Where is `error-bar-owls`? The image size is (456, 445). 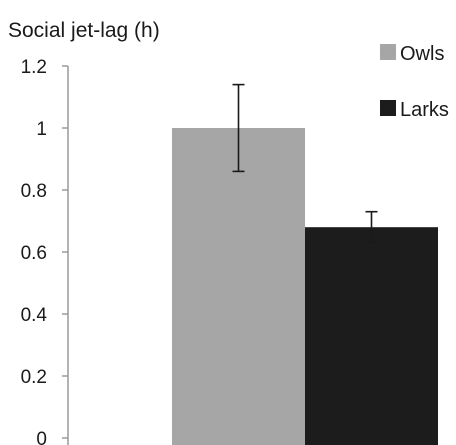
error-bar-owls is located at coordinates (238, 128).